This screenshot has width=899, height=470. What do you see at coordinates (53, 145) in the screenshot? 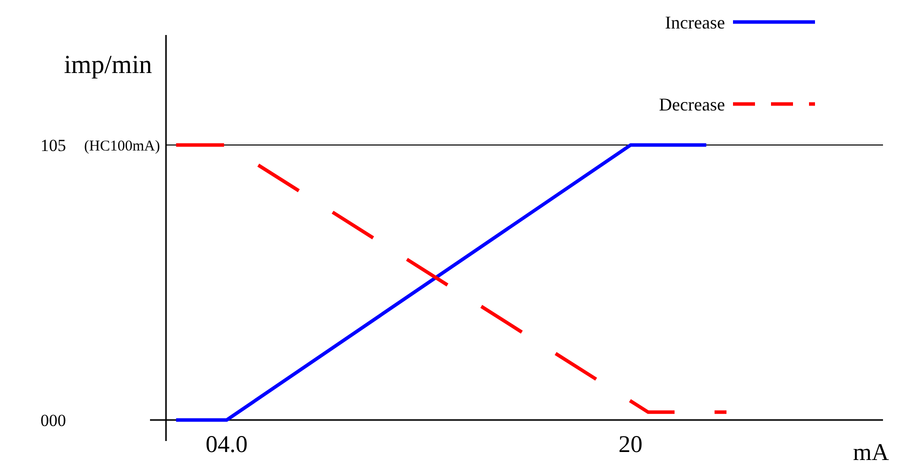
I see `y-tick-label: 105` at bounding box center [53, 145].